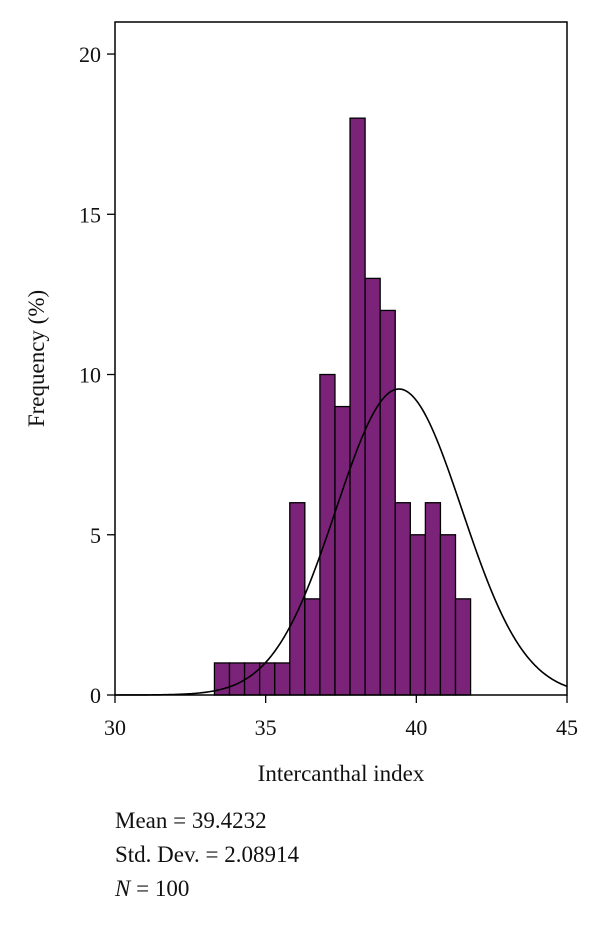 The width and height of the screenshot is (600, 928). What do you see at coordinates (95, 695) in the screenshot?
I see `y-tick-label: 0` at bounding box center [95, 695].